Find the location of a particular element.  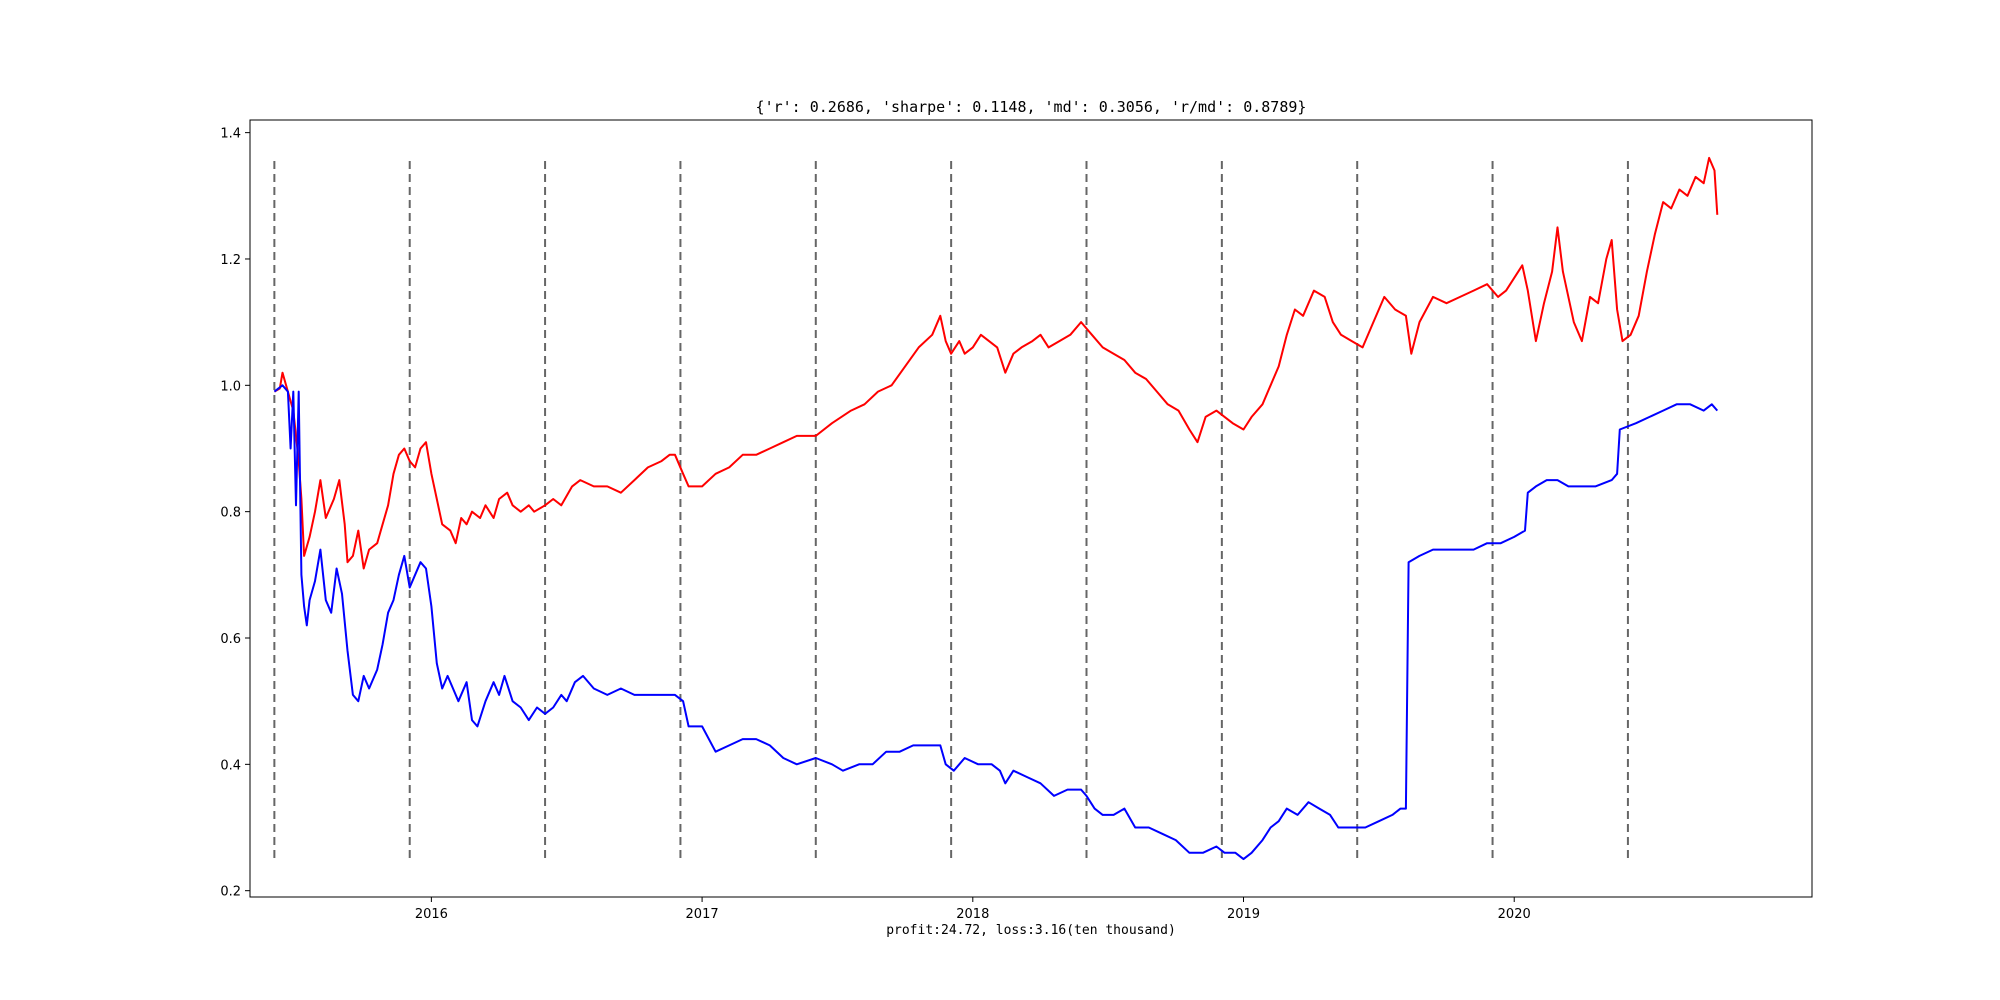

y-tick-label-0.6: 0.6 is located at coordinates (230, 639).